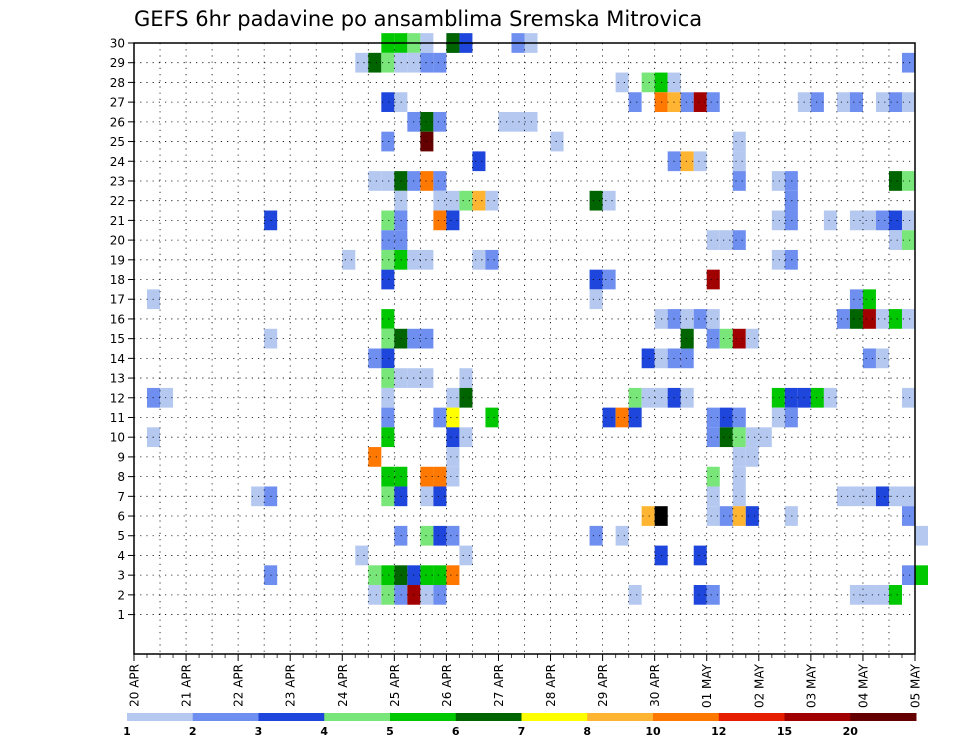 This screenshot has width=960, height=742. Describe the element at coordinates (390, 731) in the screenshot. I see `legend-label: 5` at that location.